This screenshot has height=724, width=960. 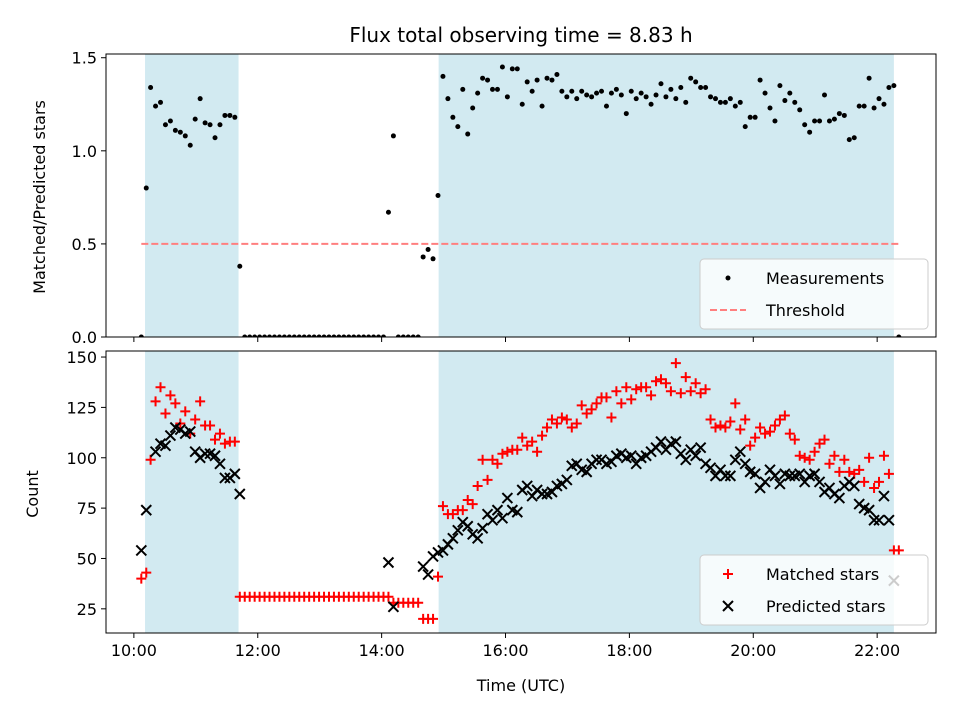 I want to click on x-tick-label: 16:00, so click(x=505, y=650).